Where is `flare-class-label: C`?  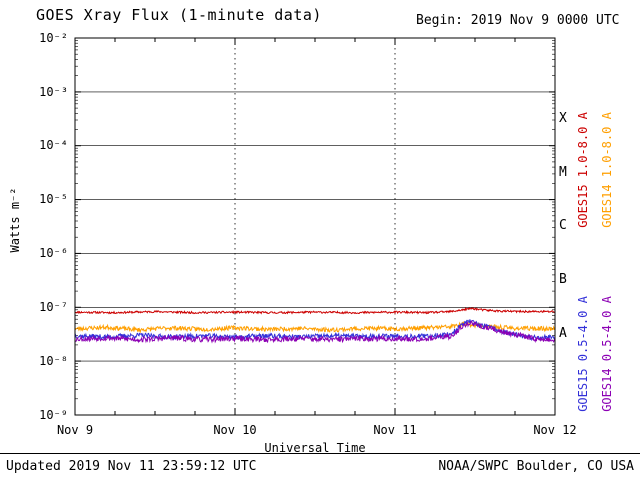 flare-class-label: C is located at coordinates (563, 225).